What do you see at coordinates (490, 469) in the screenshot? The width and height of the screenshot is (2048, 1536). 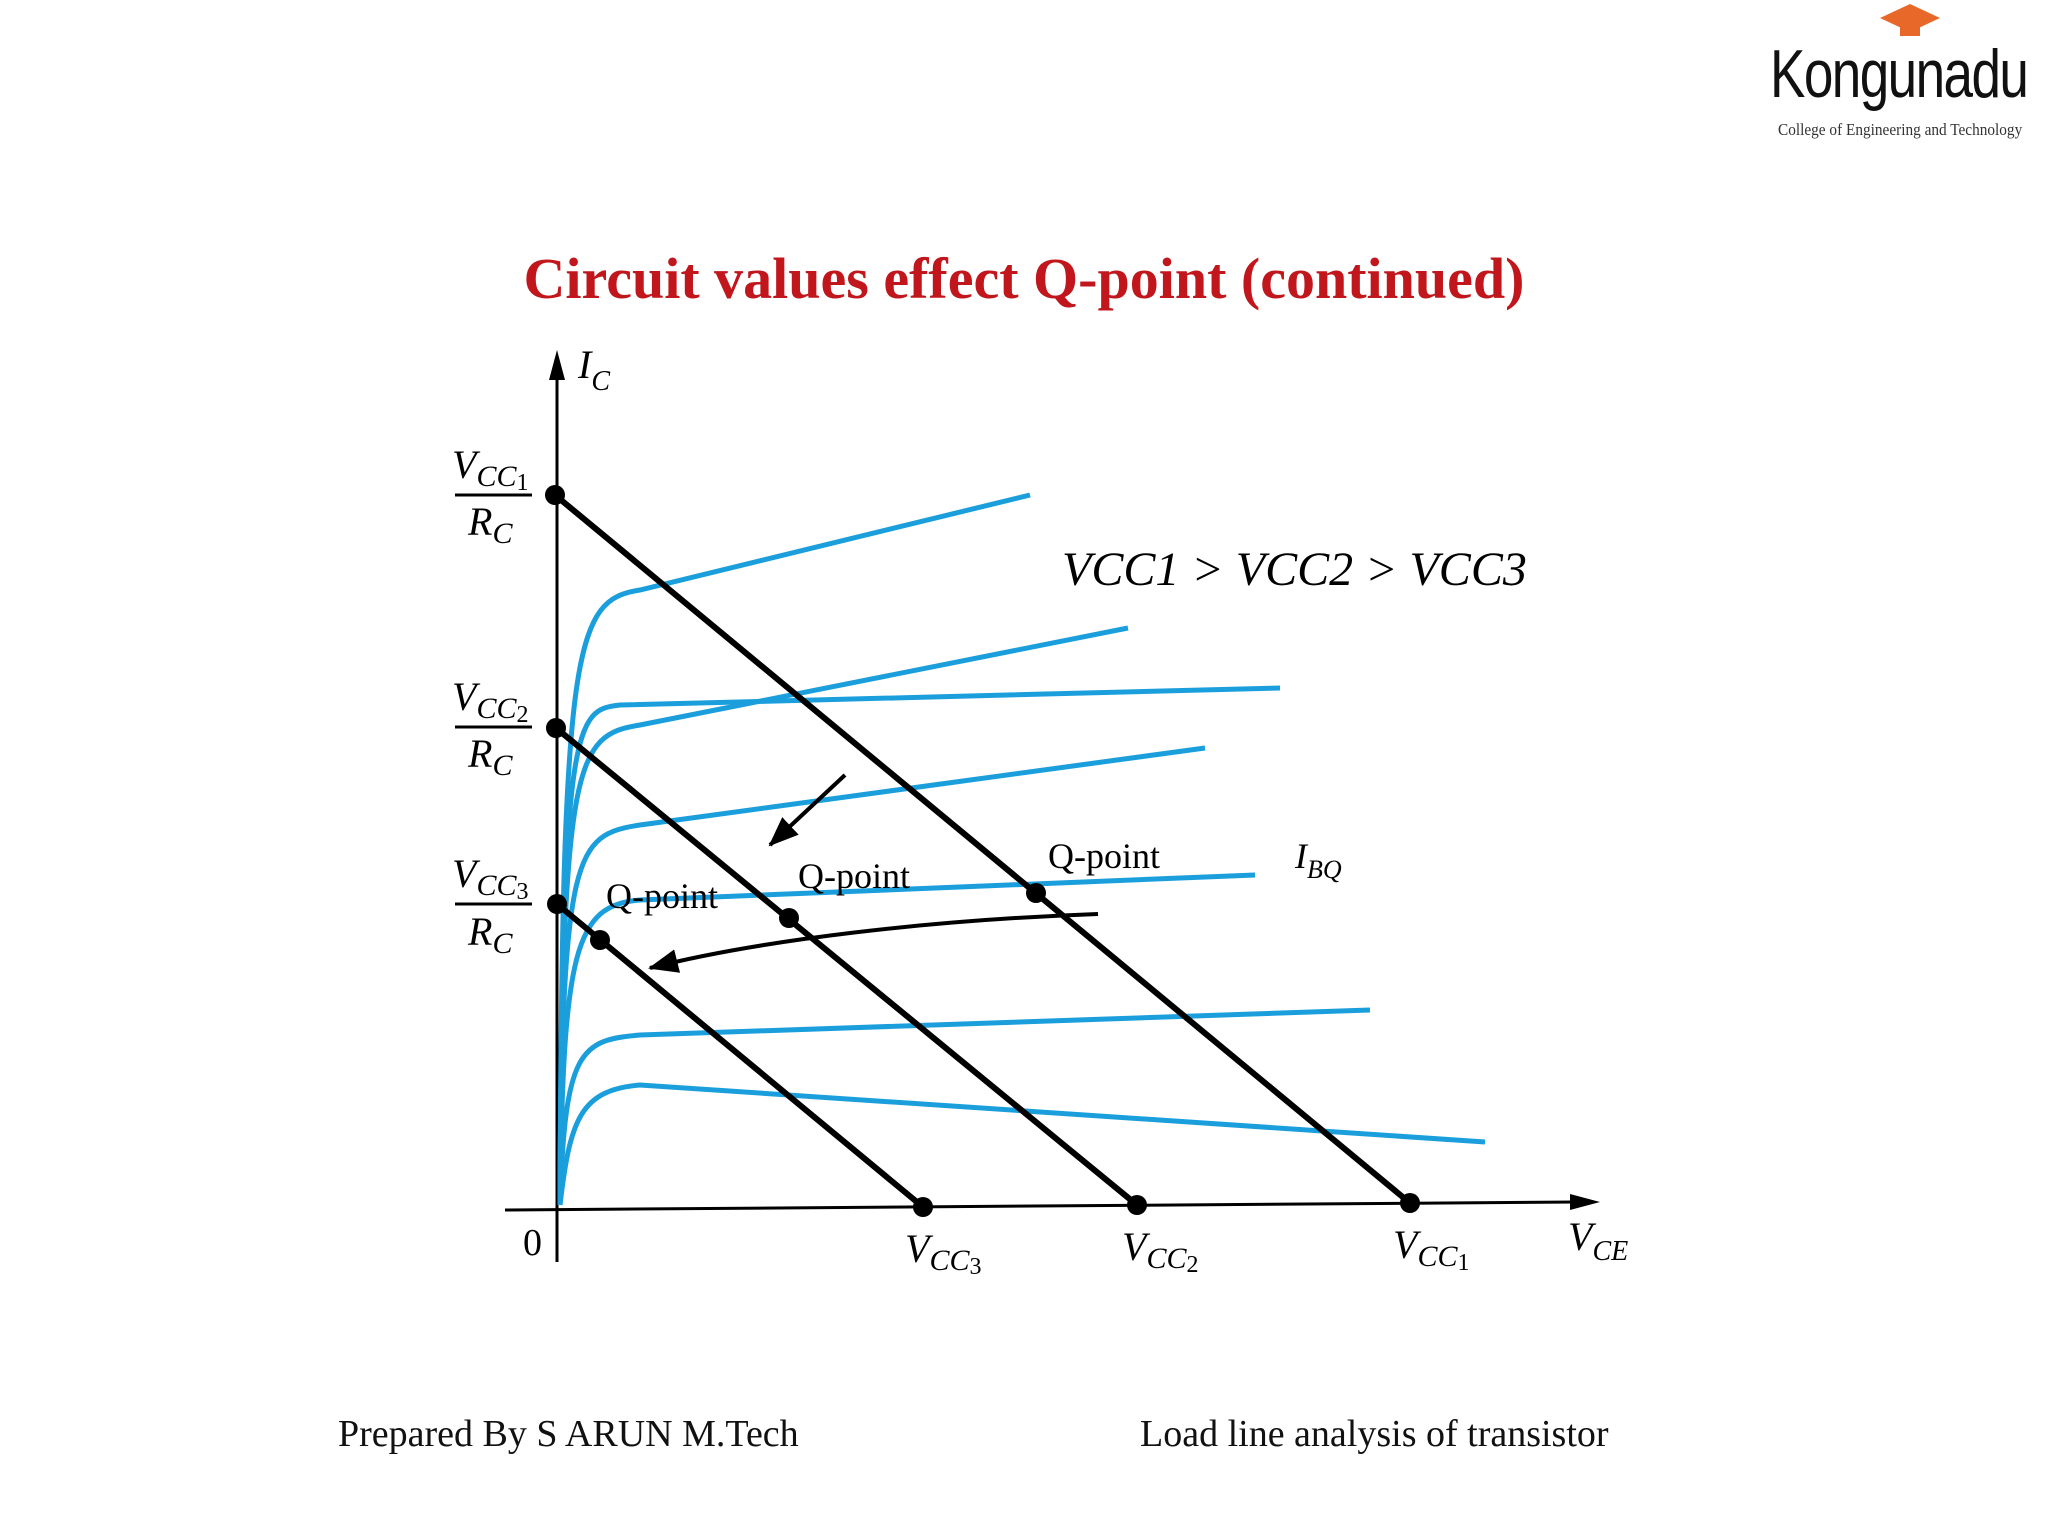 I see `svg-text: VCC1` at bounding box center [490, 469].